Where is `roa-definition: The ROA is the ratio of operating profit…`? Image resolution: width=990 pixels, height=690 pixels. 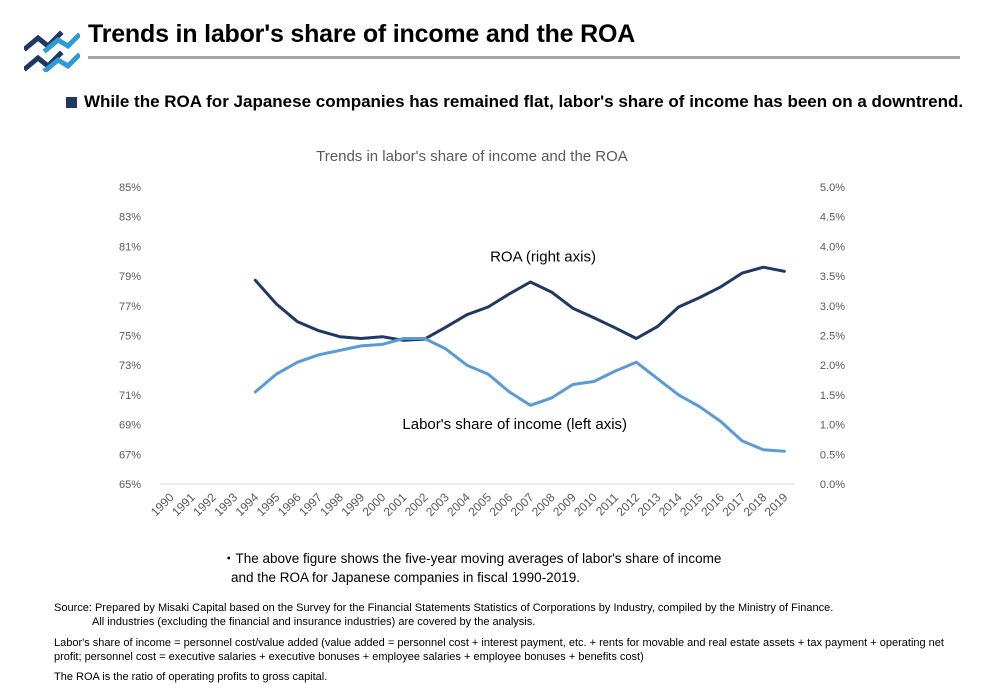 roa-definition: The ROA is the ratio of operating profit… is located at coordinates (191, 677).